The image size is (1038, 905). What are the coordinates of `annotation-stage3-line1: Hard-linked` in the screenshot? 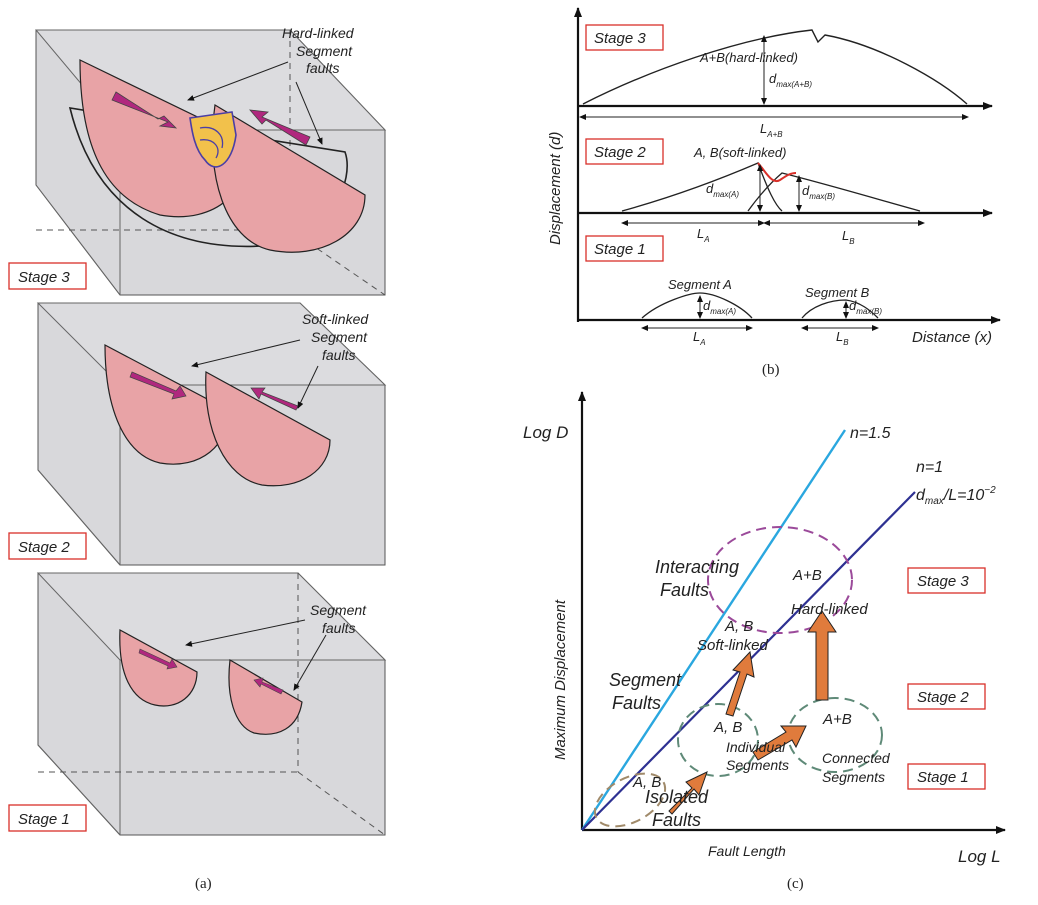 It's located at (318, 33).